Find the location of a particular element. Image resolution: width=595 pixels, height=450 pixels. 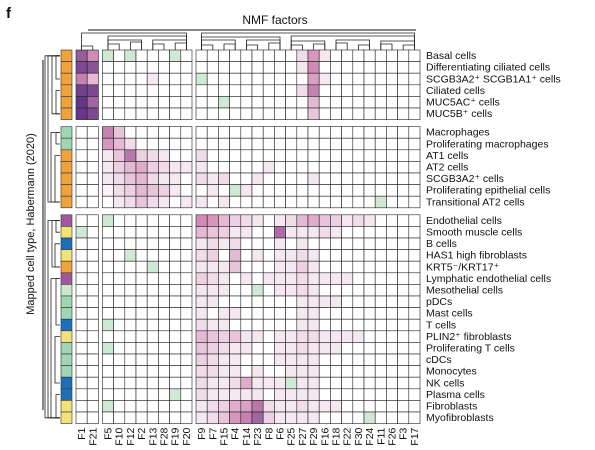

column-label: F12 is located at coordinates (131, 436).